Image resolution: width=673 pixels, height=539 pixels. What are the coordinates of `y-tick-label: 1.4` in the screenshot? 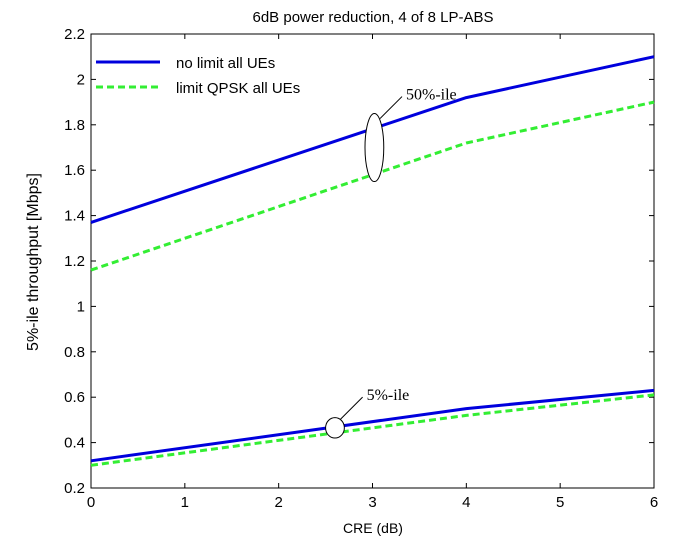 It's located at (74, 216).